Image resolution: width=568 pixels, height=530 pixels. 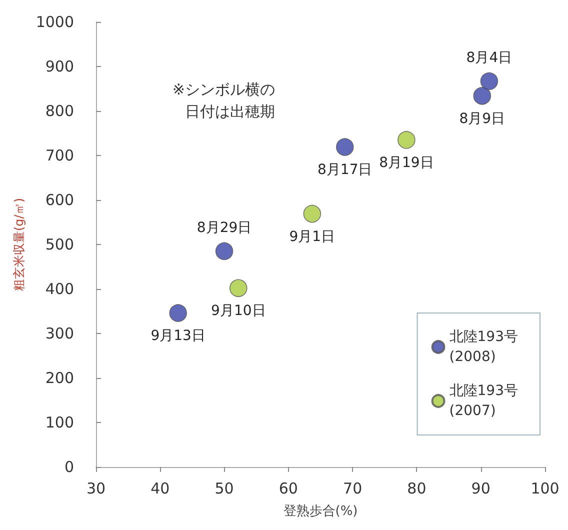 What do you see at coordinates (59, 423) in the screenshot?
I see `y-tick-label: 100` at bounding box center [59, 423].